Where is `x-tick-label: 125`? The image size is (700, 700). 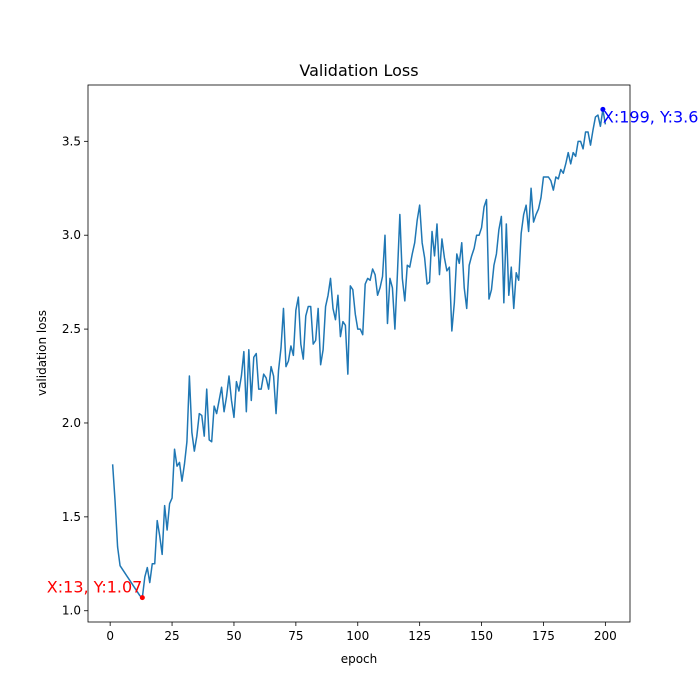
x-tick-label: 125 is located at coordinates (419, 636).